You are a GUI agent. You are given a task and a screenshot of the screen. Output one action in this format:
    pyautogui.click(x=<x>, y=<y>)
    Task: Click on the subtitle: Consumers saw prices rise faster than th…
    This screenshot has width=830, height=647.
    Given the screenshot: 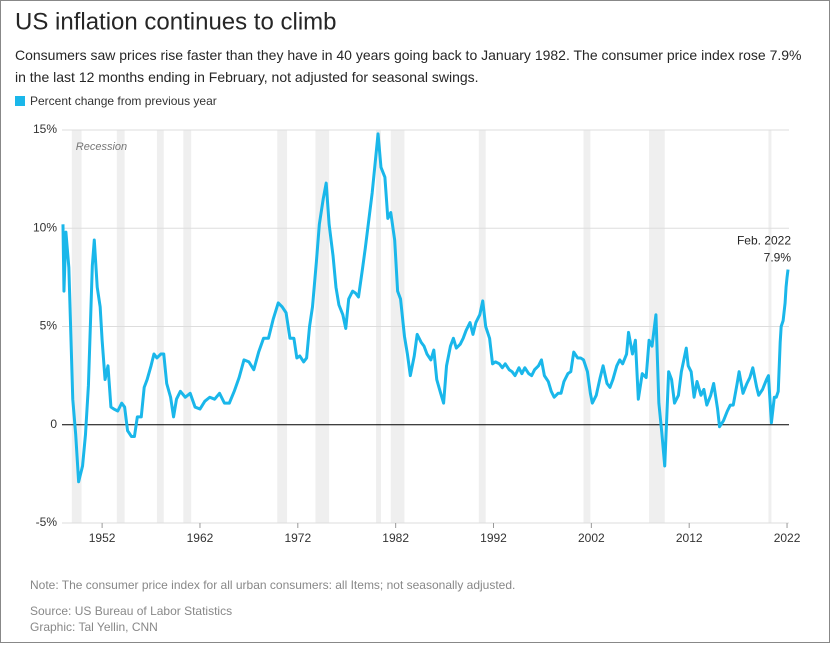 What is the action you would take?
    pyautogui.click(x=408, y=66)
    